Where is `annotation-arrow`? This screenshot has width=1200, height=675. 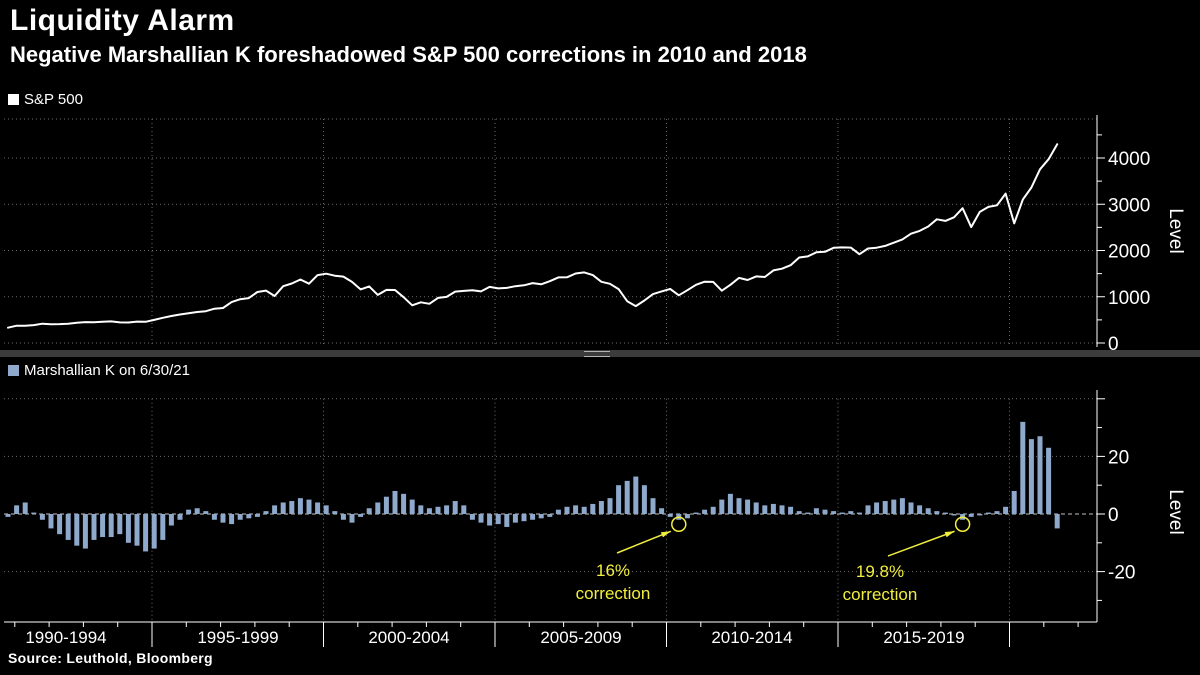 annotation-arrow is located at coordinates (921, 543).